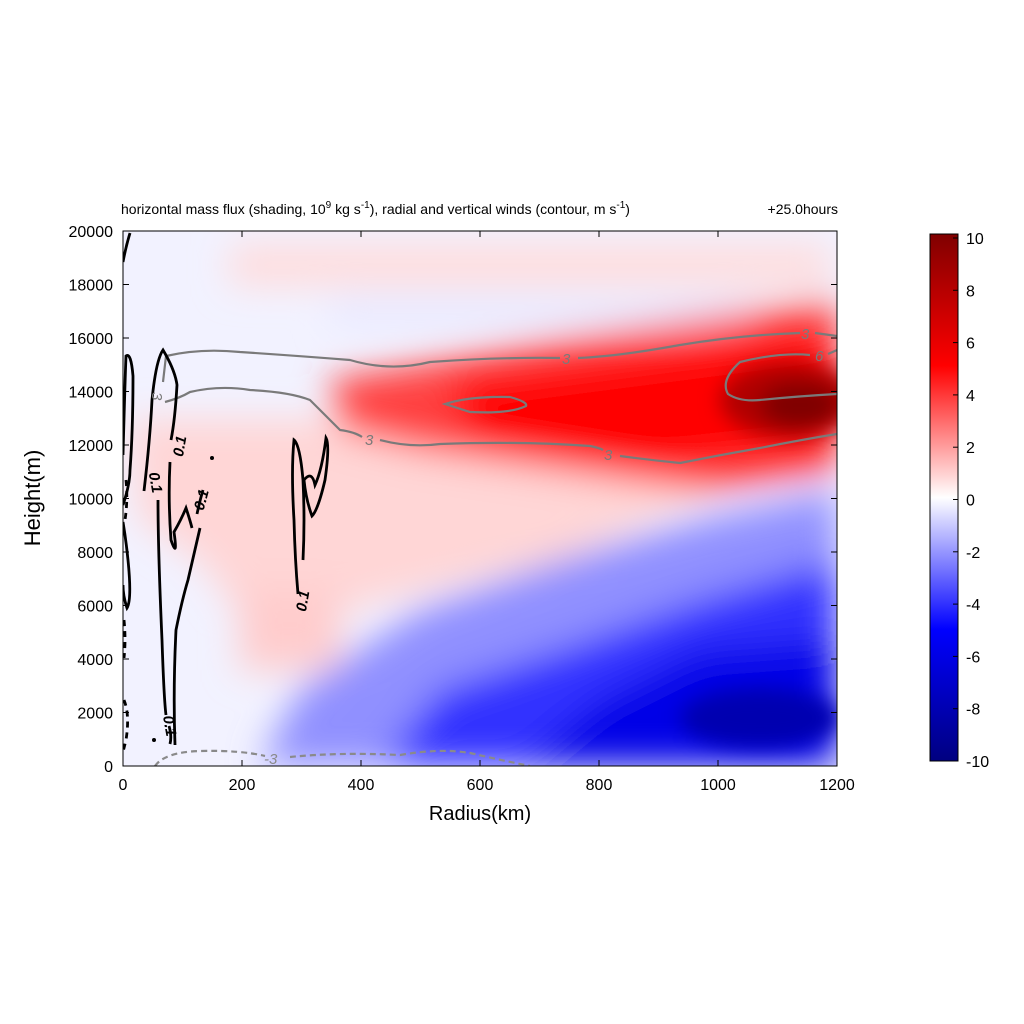 The height and width of the screenshot is (1024, 1024). I want to click on colorbar-tick-label: 0, so click(970, 501).